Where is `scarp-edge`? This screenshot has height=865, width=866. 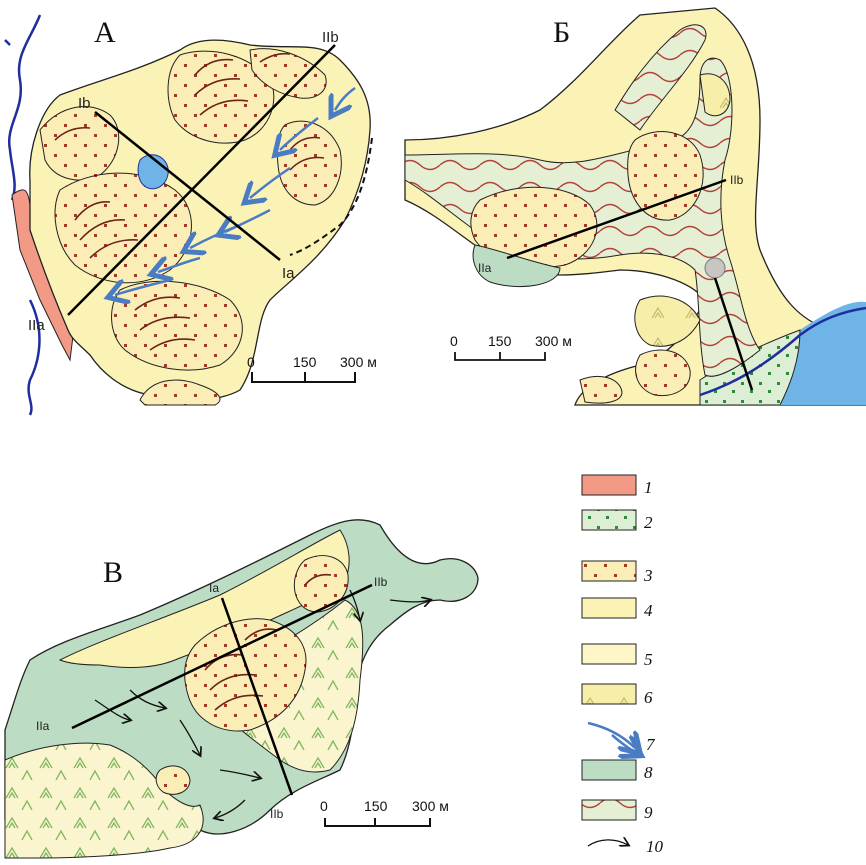
scarp-edge is located at coordinates (331, 196).